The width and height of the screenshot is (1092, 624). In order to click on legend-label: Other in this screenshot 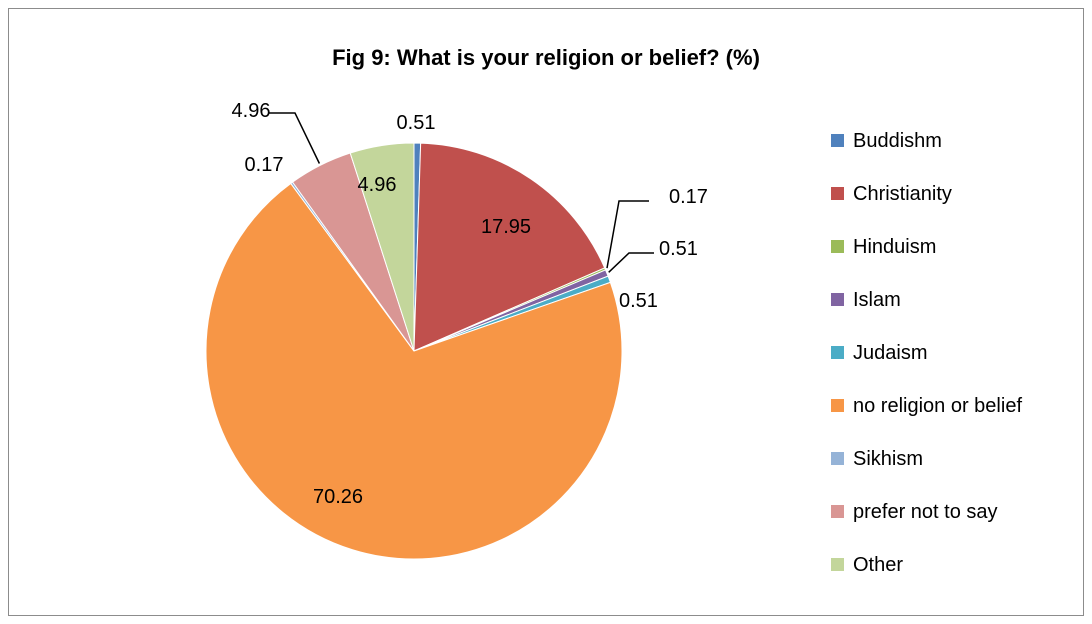, I will do `click(878, 565)`.